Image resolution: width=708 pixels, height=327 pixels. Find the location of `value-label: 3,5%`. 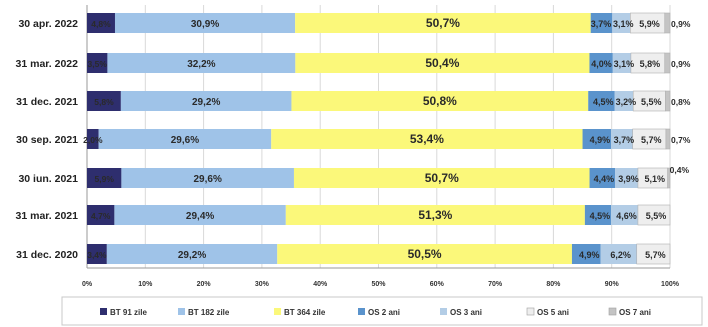

value-label: 3,5% is located at coordinates (98, 64).